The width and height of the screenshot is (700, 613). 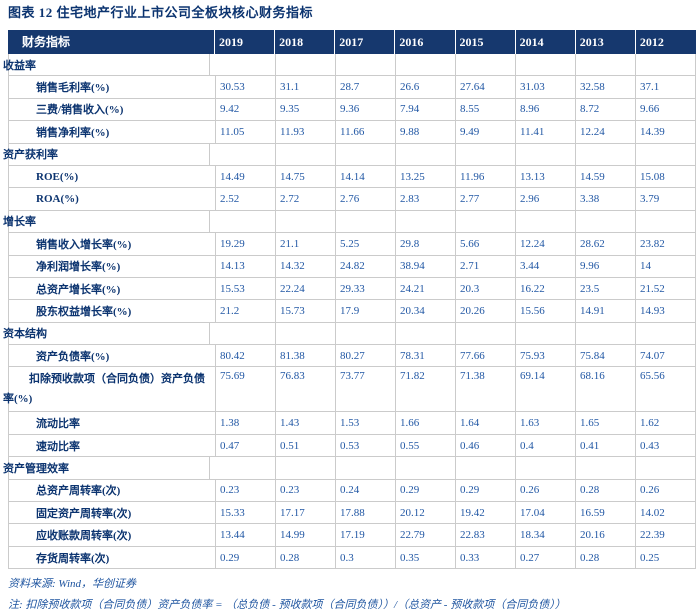 What do you see at coordinates (246, 389) in the screenshot?
I see `value-cell: 75.69` at bounding box center [246, 389].